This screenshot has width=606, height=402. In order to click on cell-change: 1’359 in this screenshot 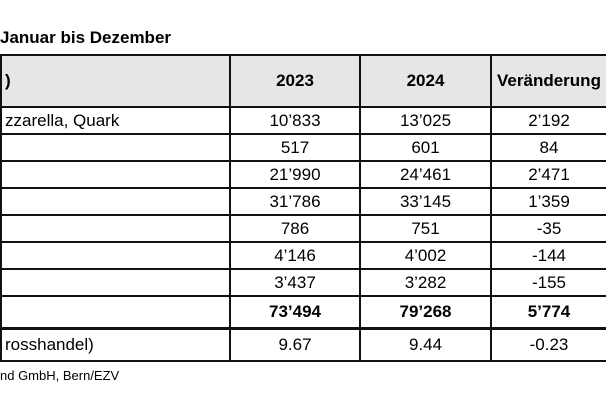, I will do `click(548, 201)`.